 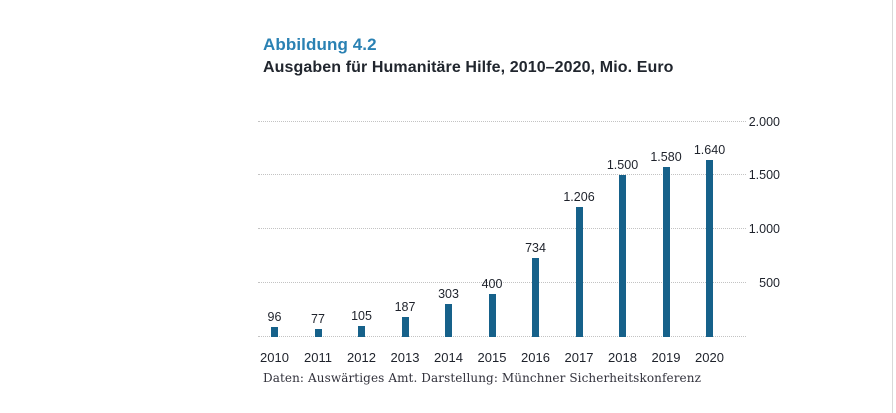 I want to click on x-tick-label-2010: 2010, so click(x=274, y=357).